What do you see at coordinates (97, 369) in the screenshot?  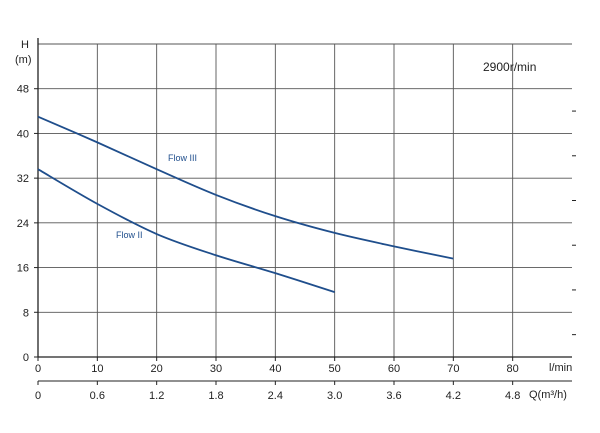 I see `x-tick-label-primary: 10` at bounding box center [97, 369].